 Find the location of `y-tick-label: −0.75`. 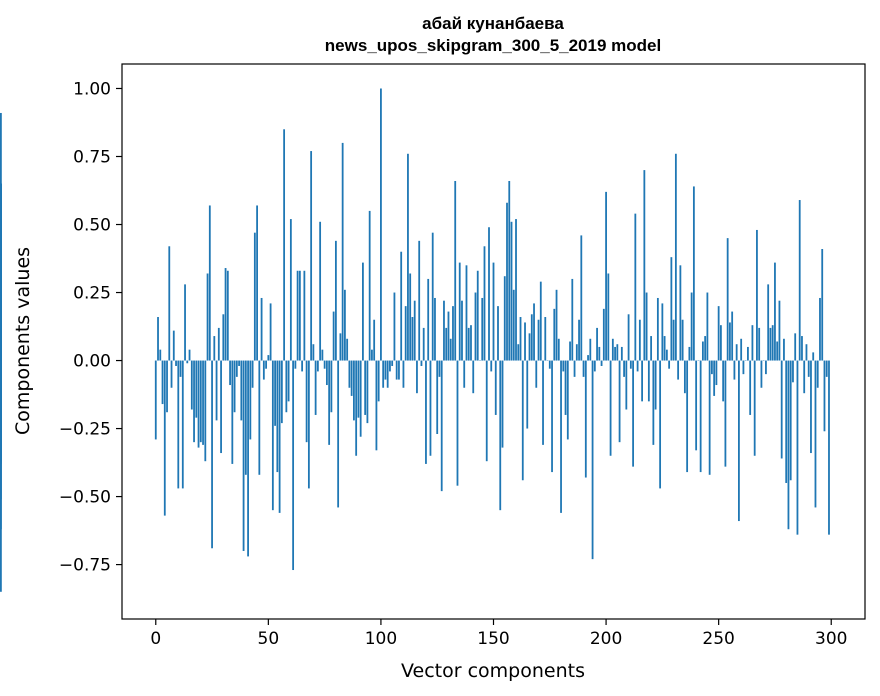

y-tick-label: −0.75 is located at coordinates (85, 566).